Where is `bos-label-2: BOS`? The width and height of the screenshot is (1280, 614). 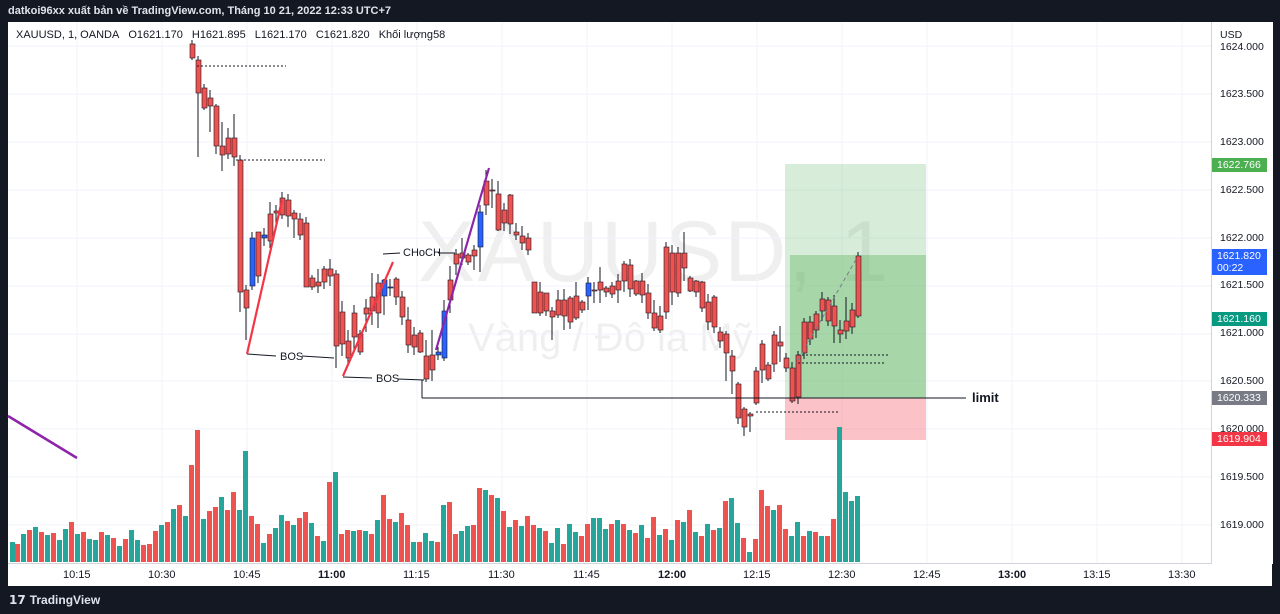 bos-label-2: BOS is located at coordinates (388, 379).